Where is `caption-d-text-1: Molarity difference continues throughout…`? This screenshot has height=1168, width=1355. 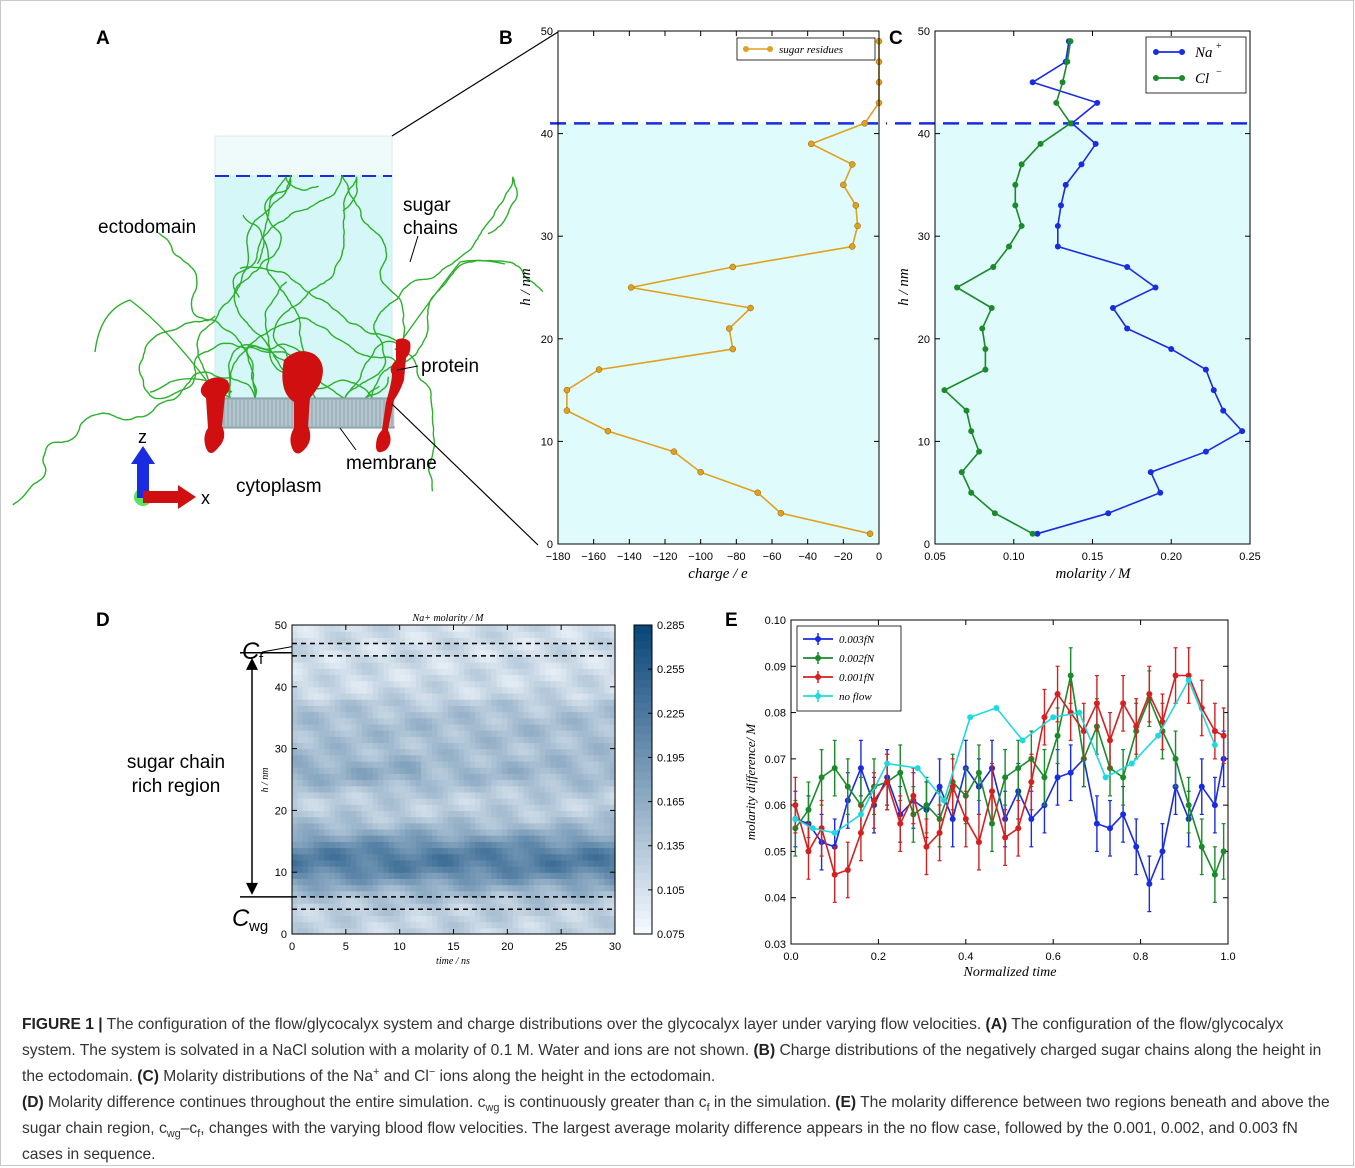
caption-d-text-1: Molarity difference continues throughout… is located at coordinates (264, 1102).